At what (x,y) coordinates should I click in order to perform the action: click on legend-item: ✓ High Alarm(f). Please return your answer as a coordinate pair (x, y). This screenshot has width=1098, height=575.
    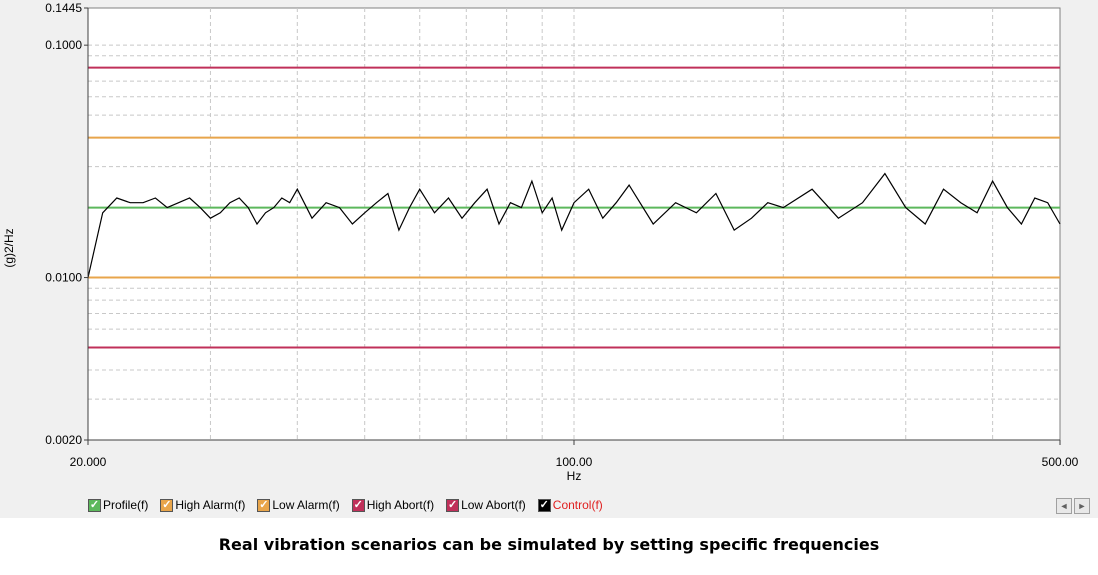
    Looking at the image, I should click on (202, 505).